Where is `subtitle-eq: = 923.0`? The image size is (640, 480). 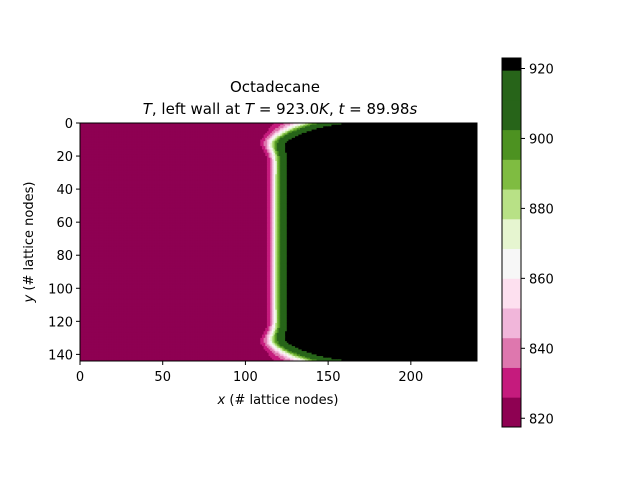
subtitle-eq: = 923.0 is located at coordinates (286, 109).